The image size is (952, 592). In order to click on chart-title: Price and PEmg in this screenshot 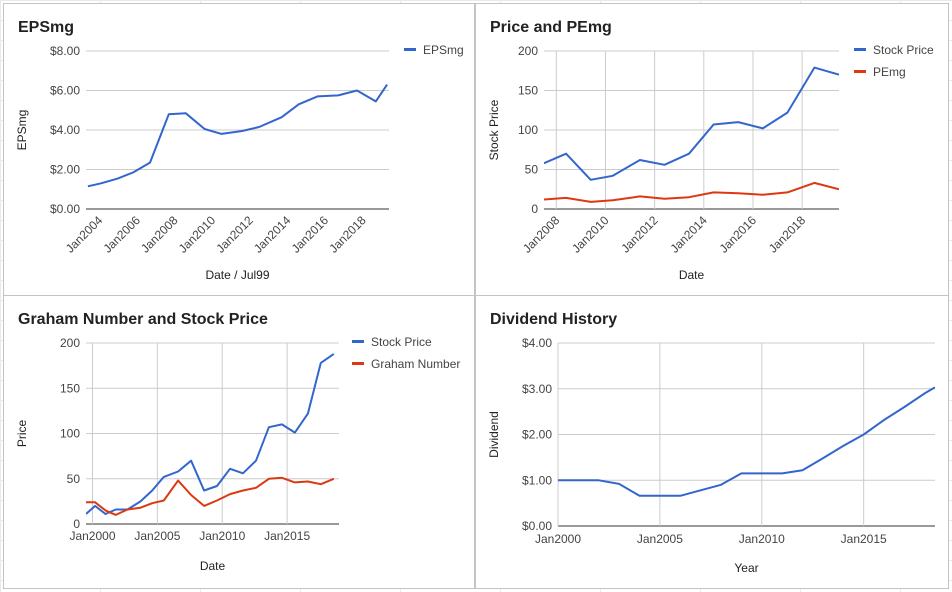, I will do `click(551, 27)`.